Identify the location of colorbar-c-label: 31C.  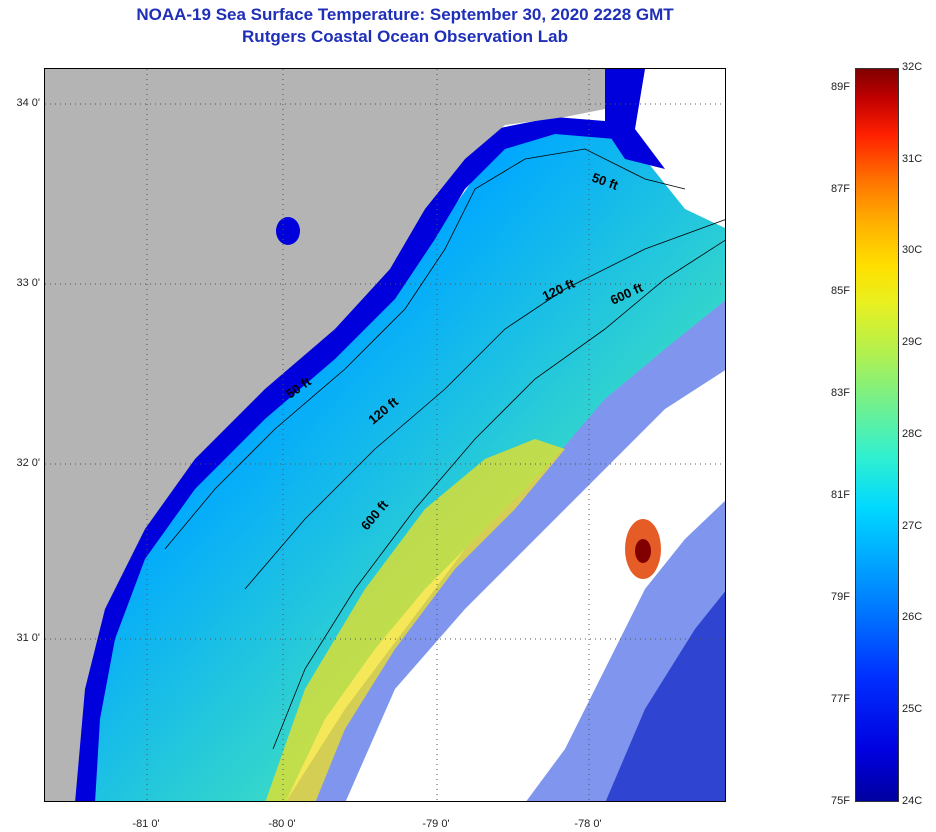
(912, 159).